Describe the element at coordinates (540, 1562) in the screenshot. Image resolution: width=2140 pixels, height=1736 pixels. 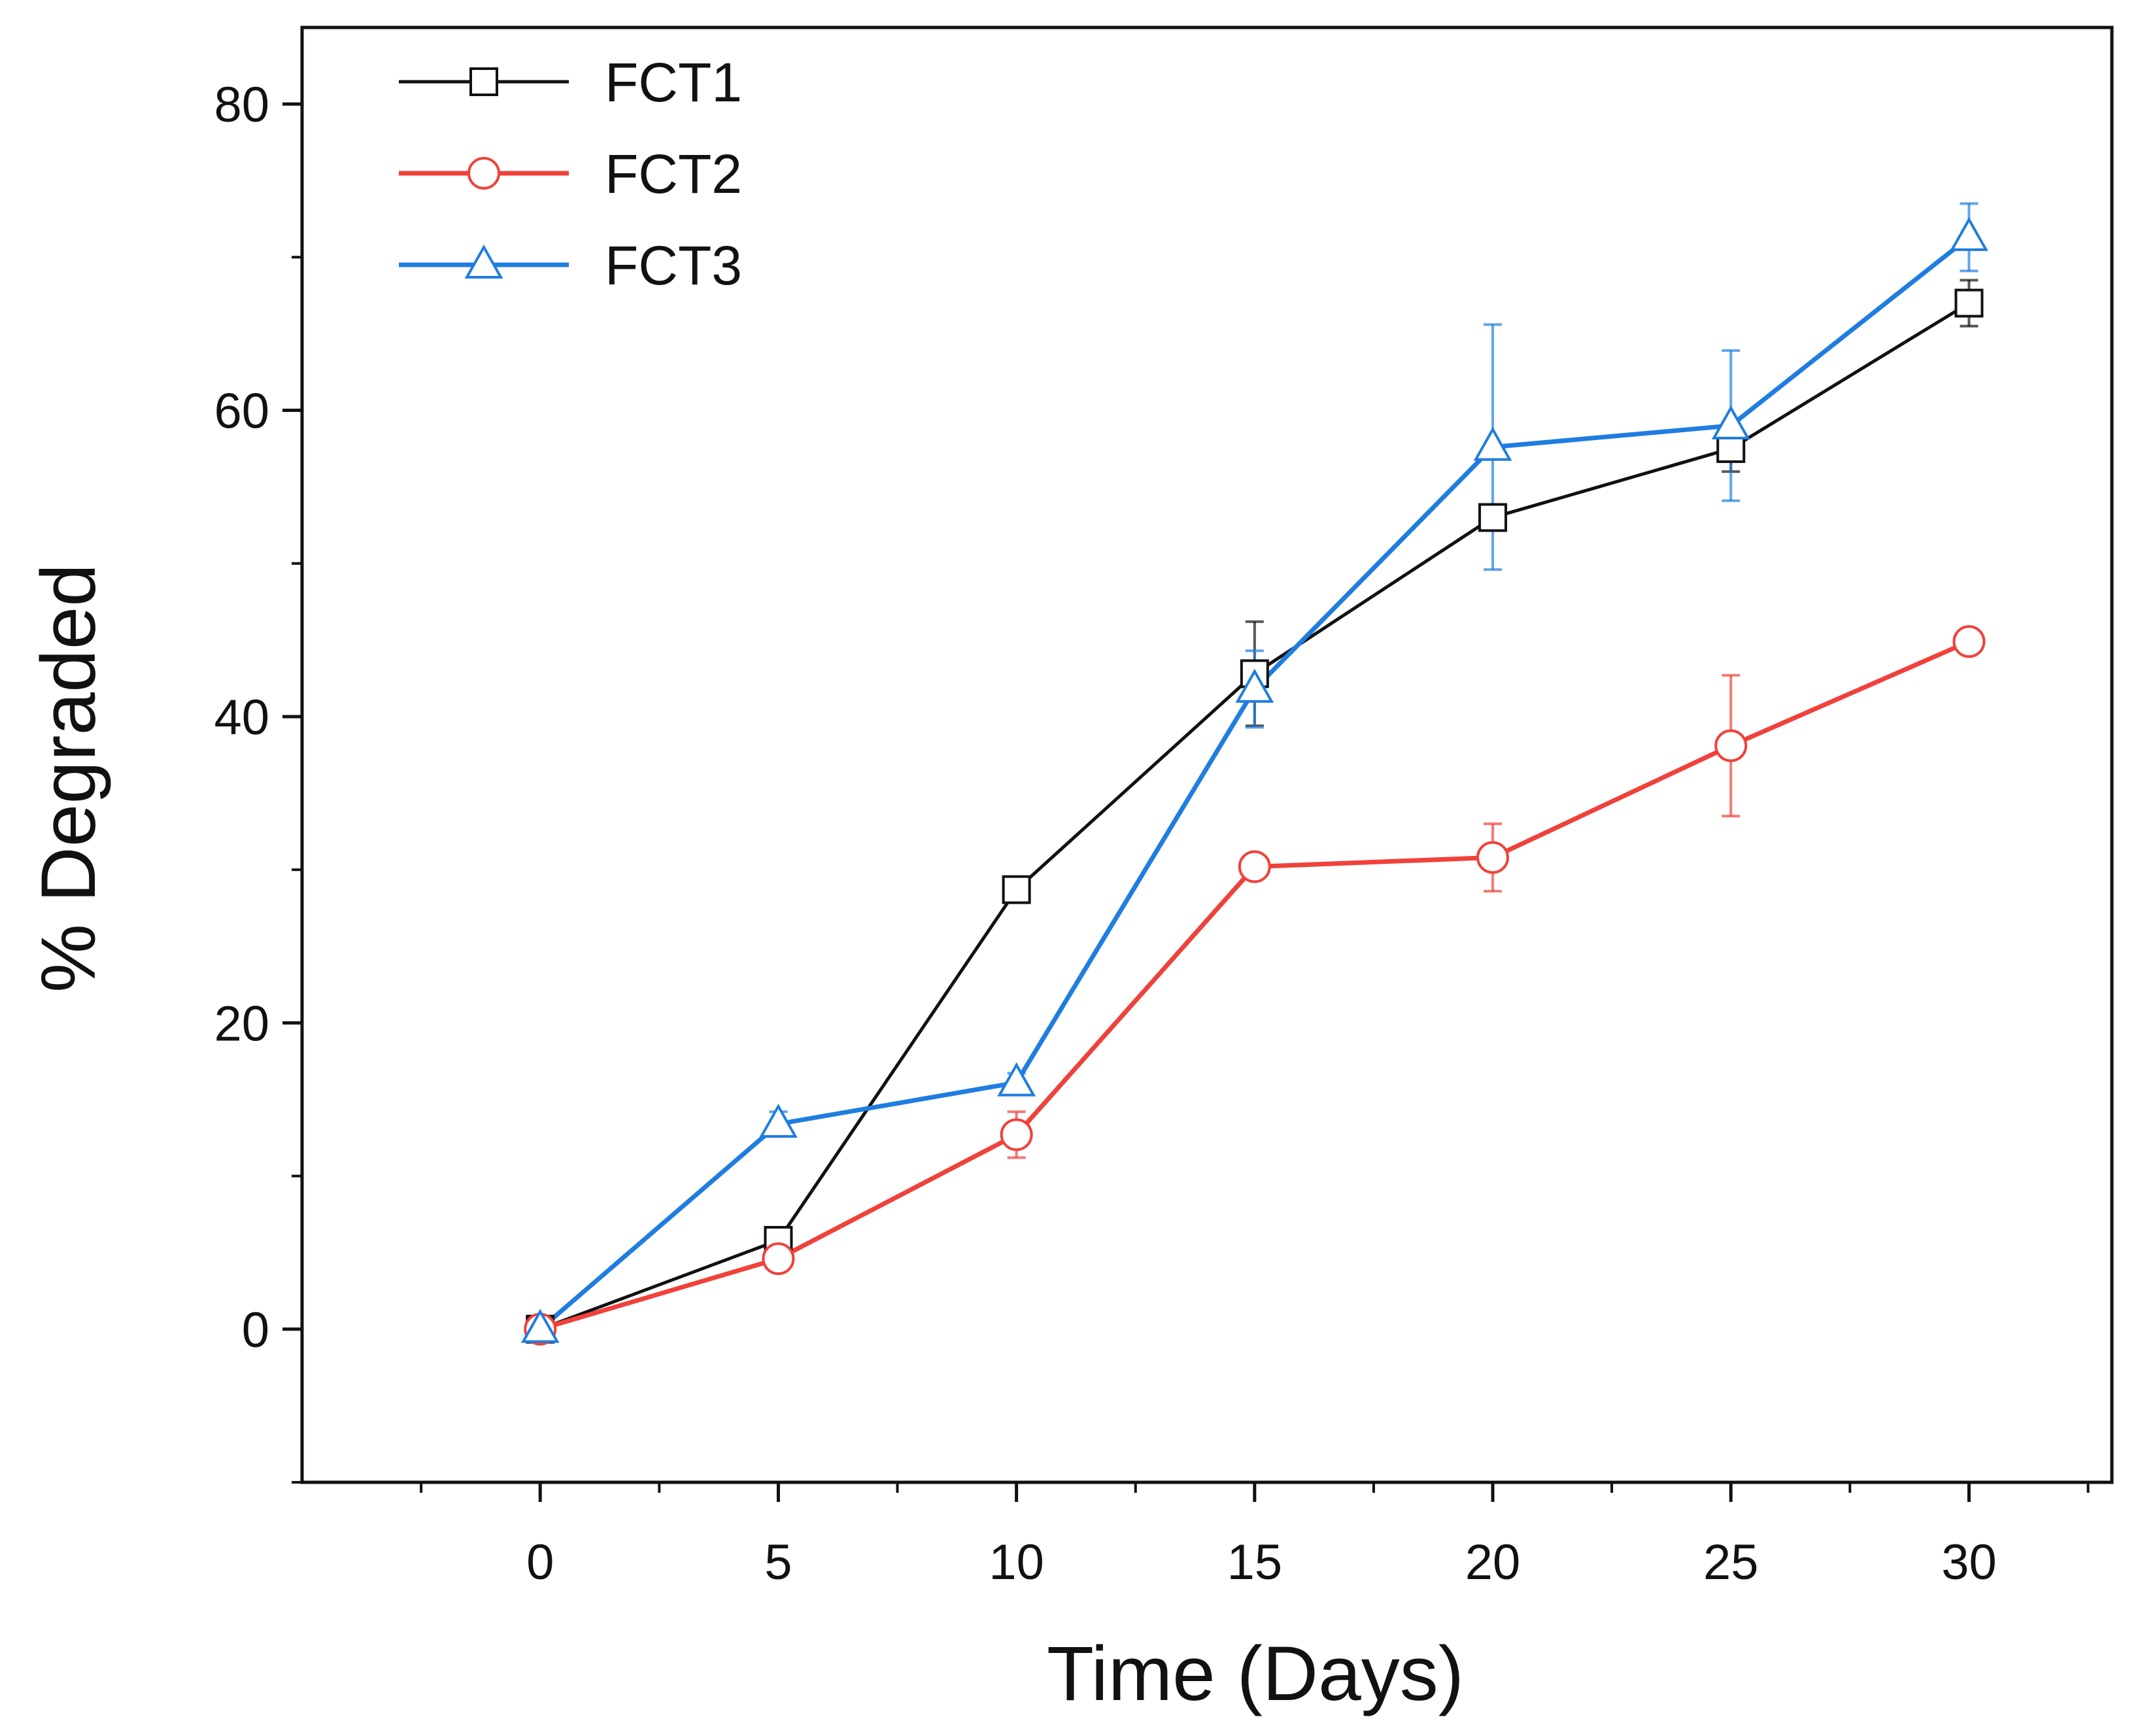
I see `x-tick-label: 0` at that location.